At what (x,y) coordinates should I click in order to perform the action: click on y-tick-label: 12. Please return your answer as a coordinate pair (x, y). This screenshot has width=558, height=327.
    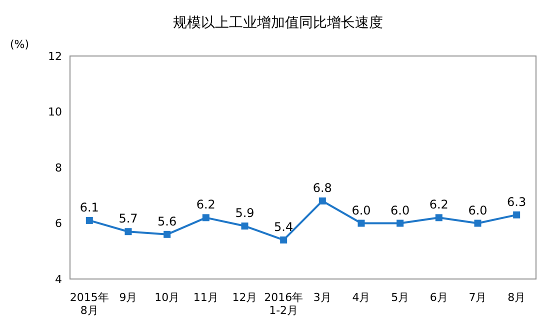
    Looking at the image, I should click on (55, 56).